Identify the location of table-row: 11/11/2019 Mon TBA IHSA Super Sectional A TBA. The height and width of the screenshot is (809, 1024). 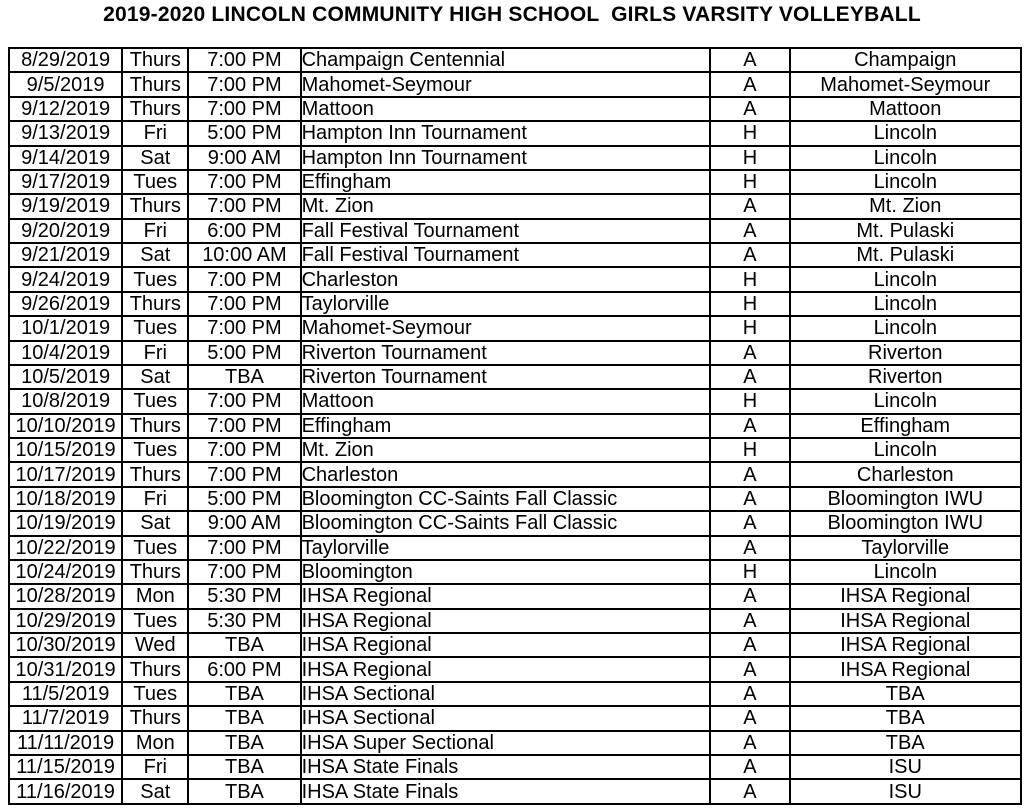
(515, 742).